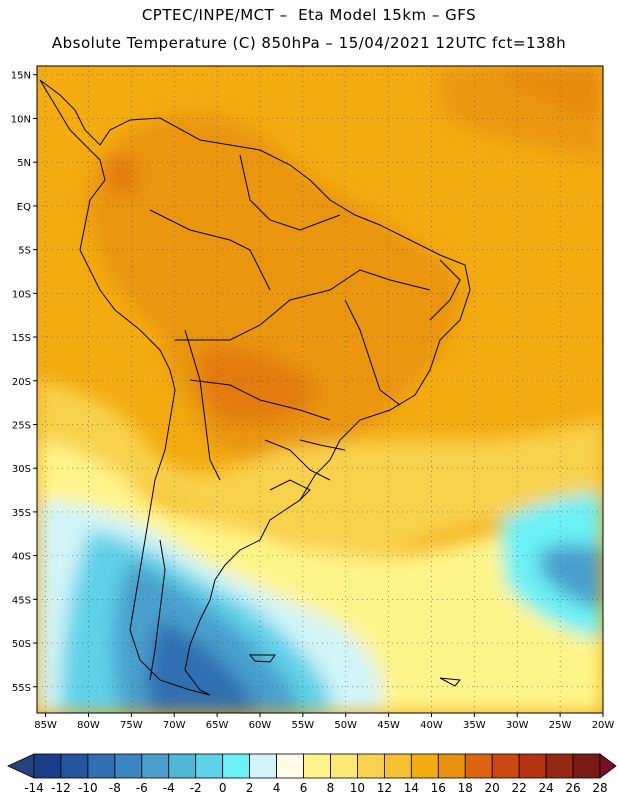 This screenshot has height=800, width=618. Describe the element at coordinates (474, 725) in the screenshot. I see `lon-tick-label: 35W` at that location.